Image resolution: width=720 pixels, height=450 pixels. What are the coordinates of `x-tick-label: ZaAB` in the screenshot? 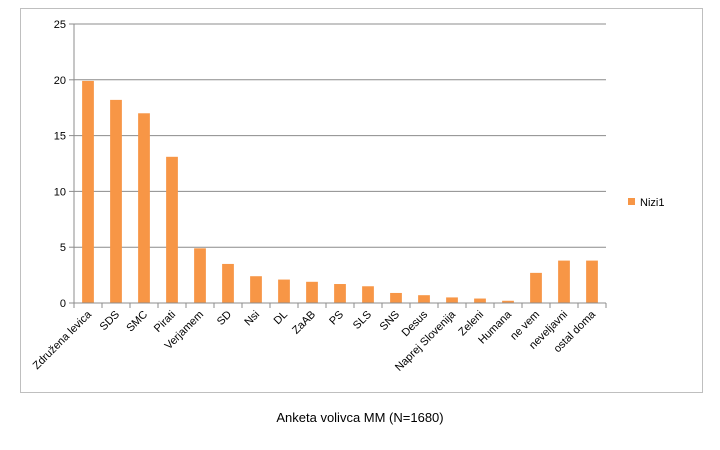 It's located at (304, 323).